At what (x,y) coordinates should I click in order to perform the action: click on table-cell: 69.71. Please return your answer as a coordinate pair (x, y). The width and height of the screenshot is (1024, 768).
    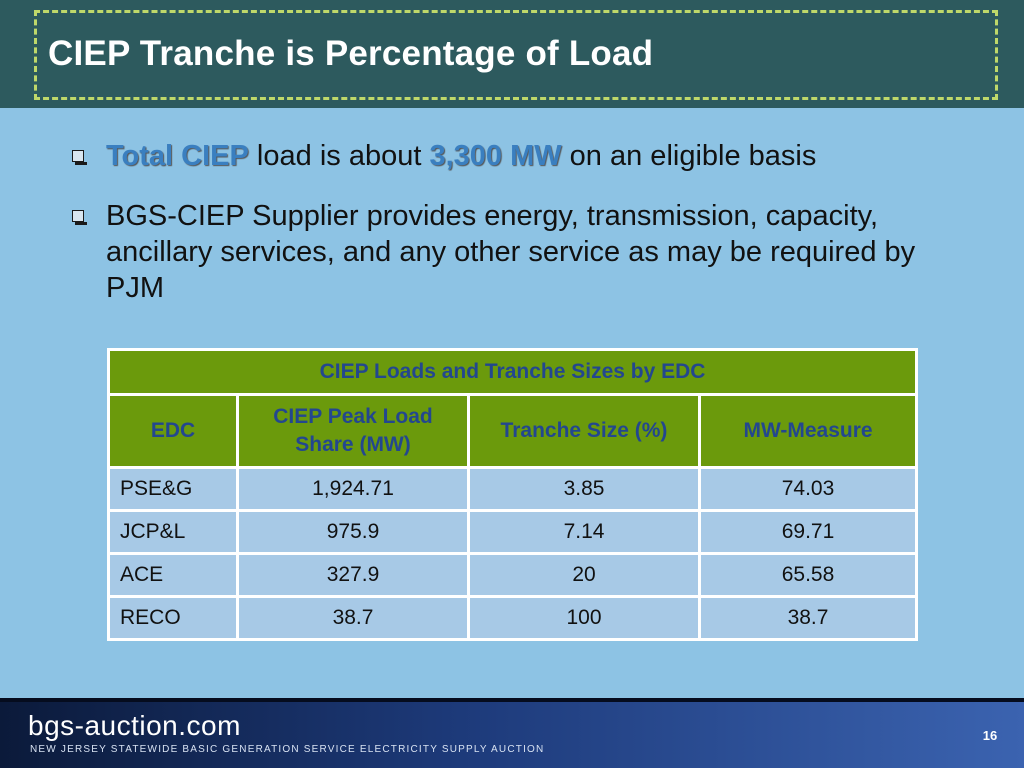
    Looking at the image, I should click on (808, 532).